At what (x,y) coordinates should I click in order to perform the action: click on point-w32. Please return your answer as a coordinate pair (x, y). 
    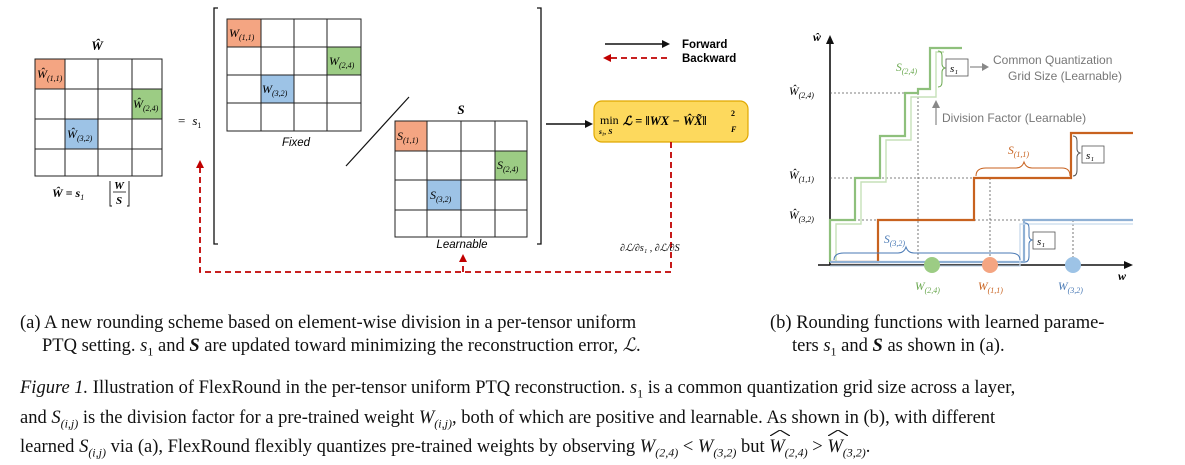
    Looking at the image, I should click on (1073, 265).